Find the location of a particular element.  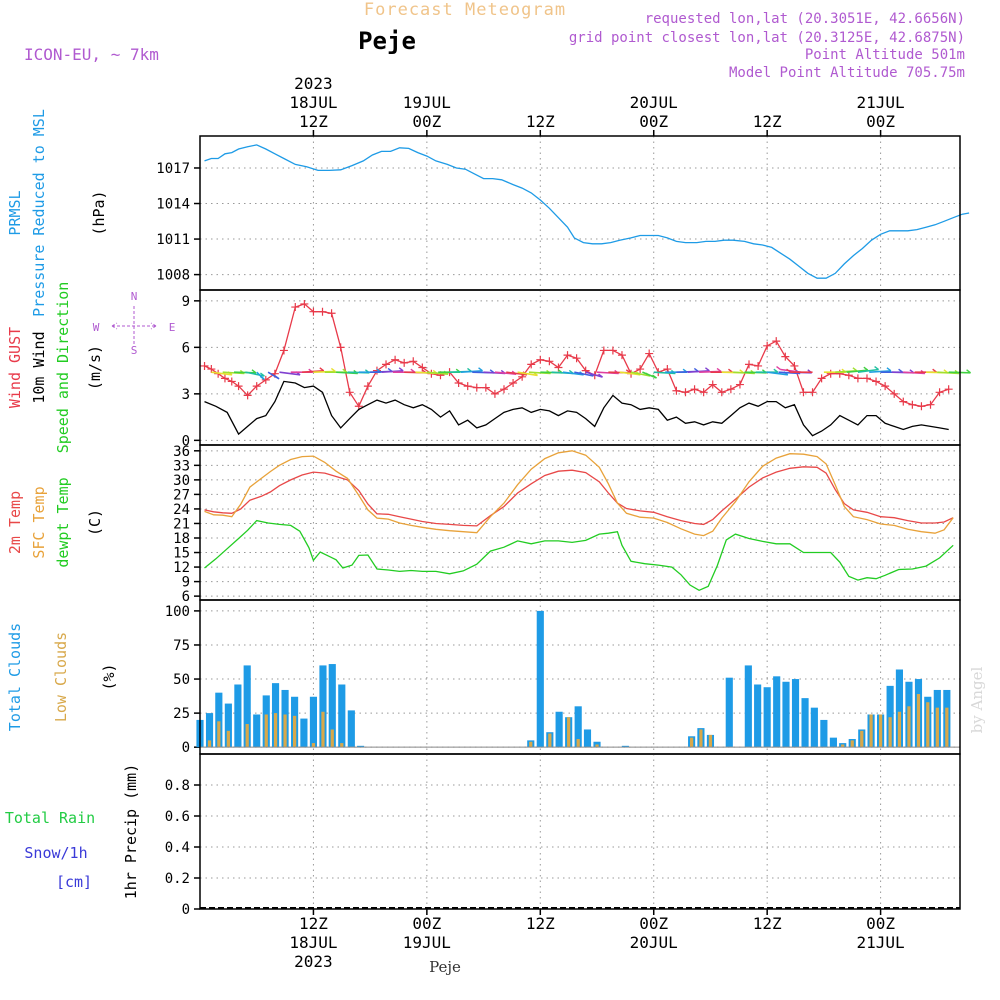

y-tick-label: 0 is located at coordinates (186, 748).